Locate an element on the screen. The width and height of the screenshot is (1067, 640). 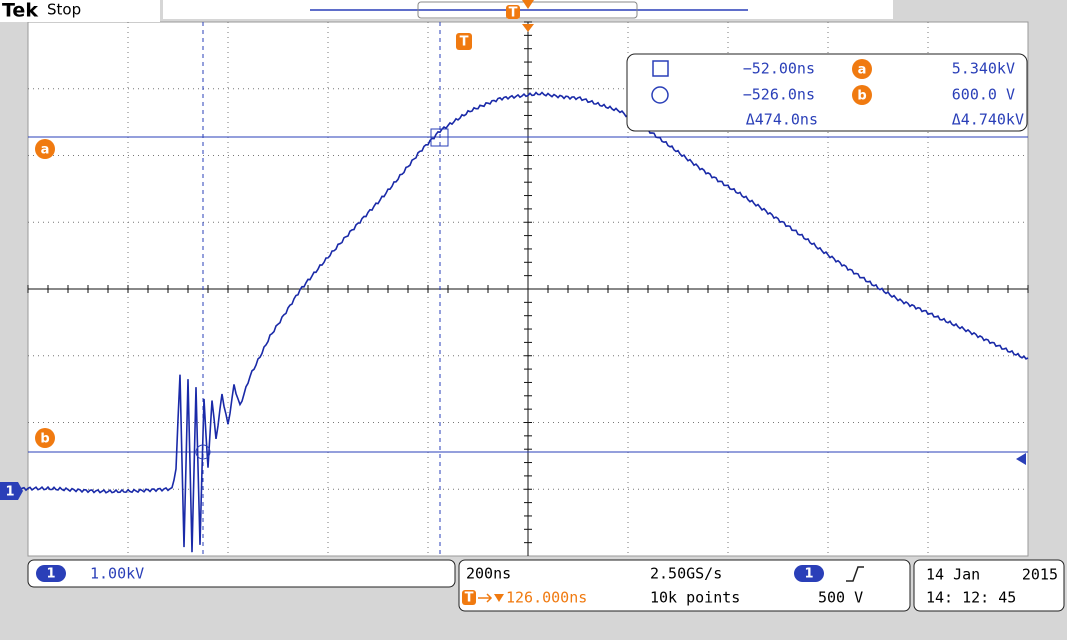
record-length: 10k points is located at coordinates (695, 598).